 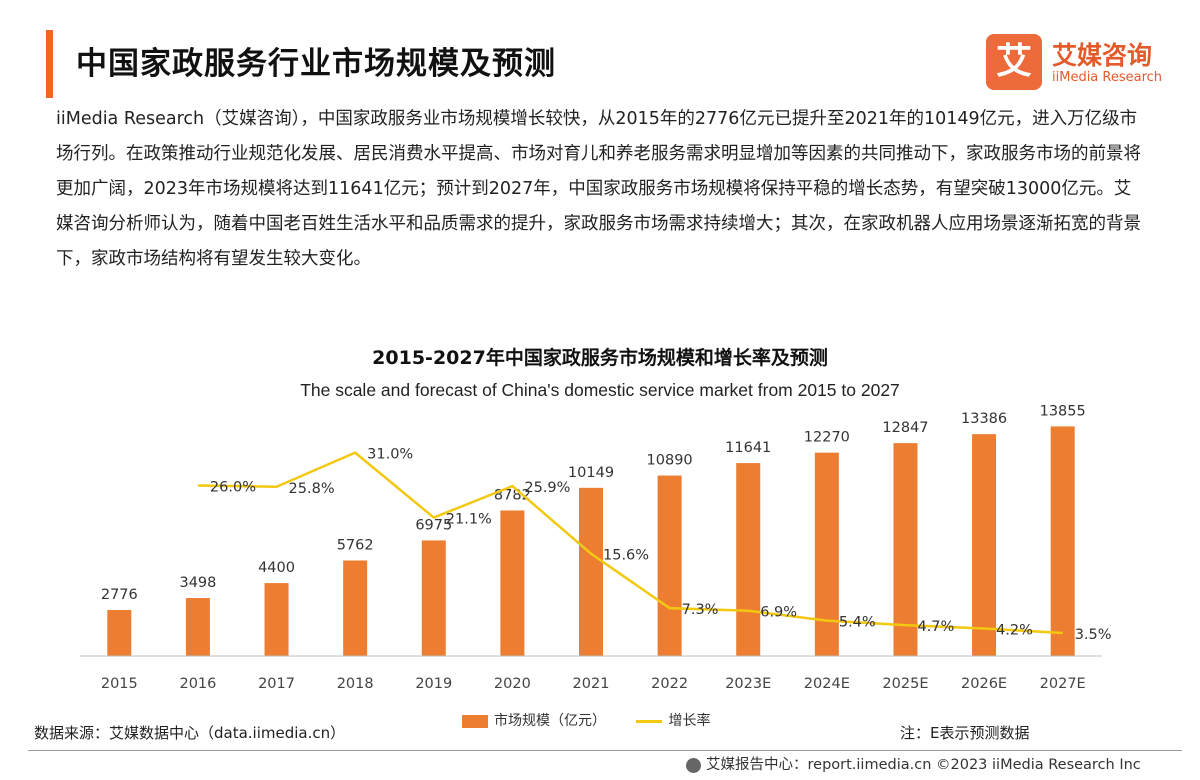 I want to click on x-tick-label: 2020, so click(x=512, y=684).